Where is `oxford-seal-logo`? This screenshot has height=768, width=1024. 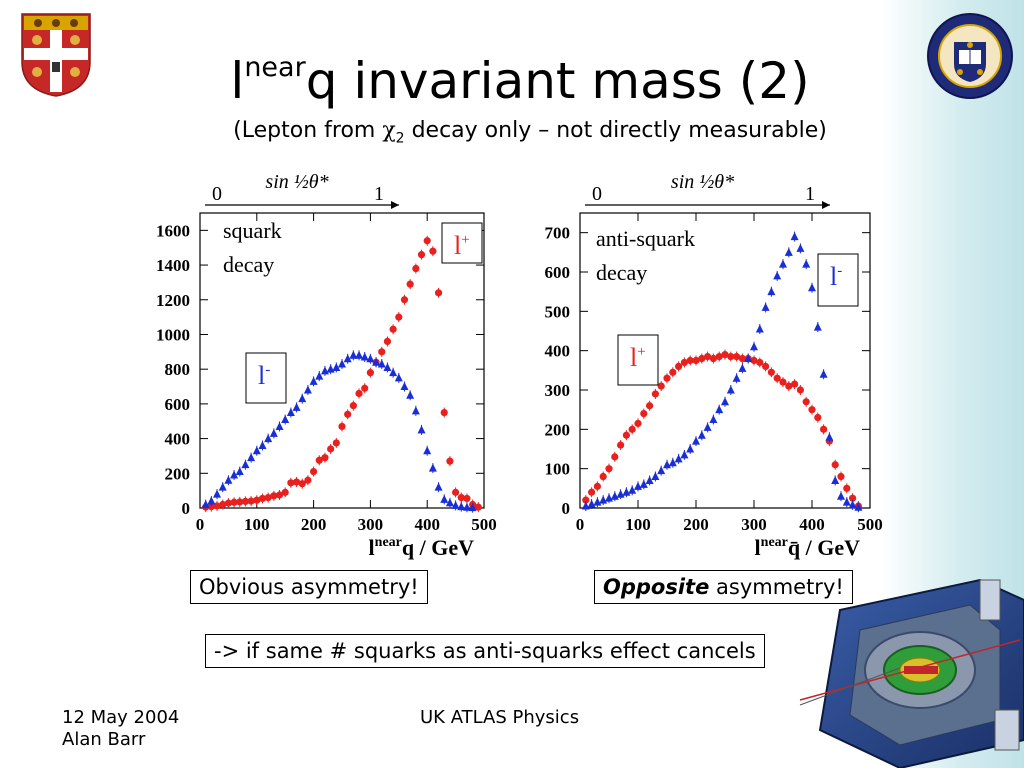 oxford-seal-logo is located at coordinates (970, 56).